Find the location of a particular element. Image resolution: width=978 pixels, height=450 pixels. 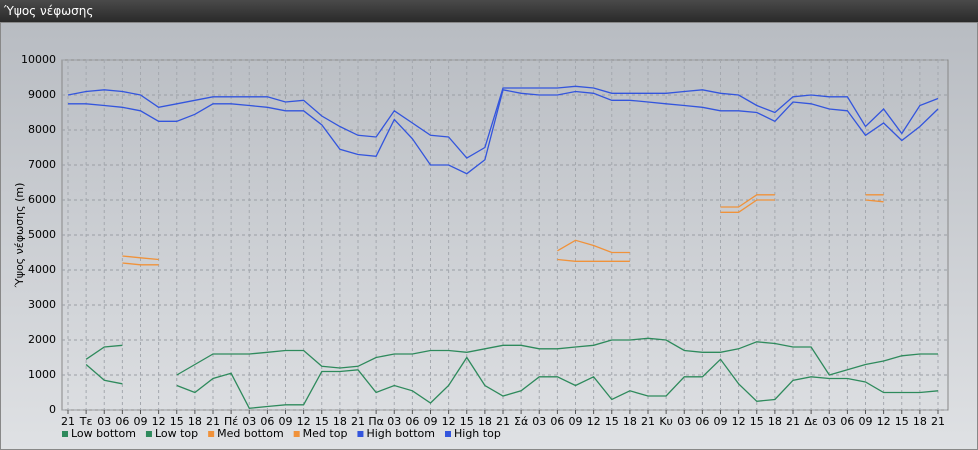

y-tick-label: 4000 is located at coordinates (42, 269).